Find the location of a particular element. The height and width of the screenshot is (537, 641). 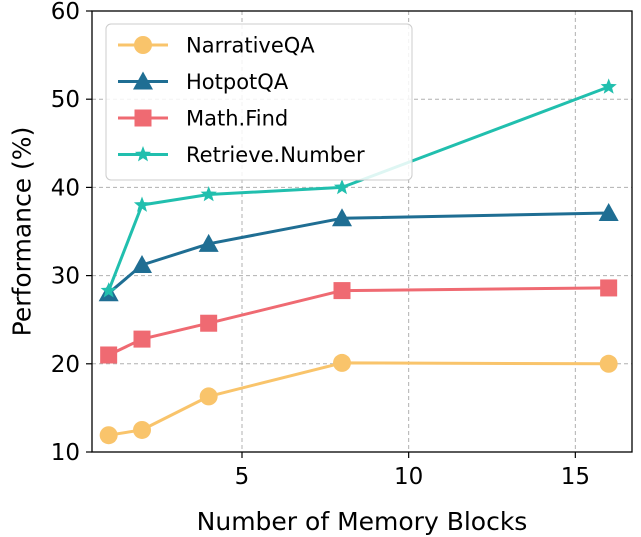

y-axis-label: Performance (%) is located at coordinates (22, 232).